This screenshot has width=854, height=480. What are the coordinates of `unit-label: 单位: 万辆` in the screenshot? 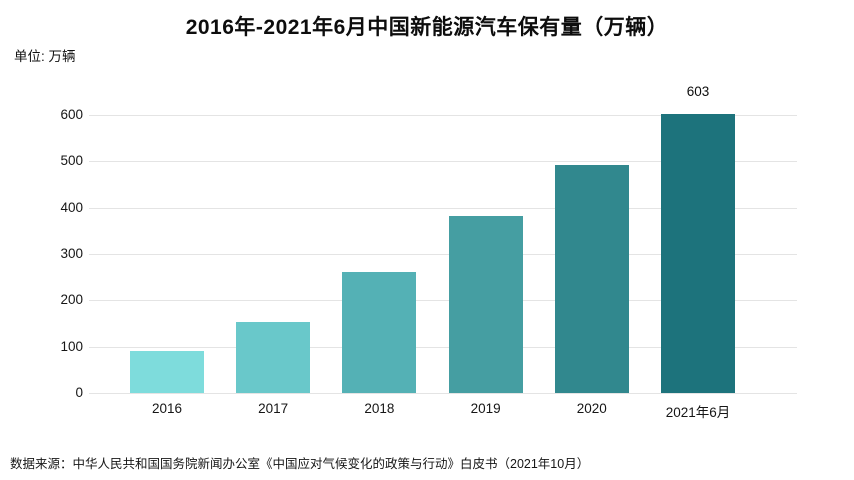 It's located at (45, 56).